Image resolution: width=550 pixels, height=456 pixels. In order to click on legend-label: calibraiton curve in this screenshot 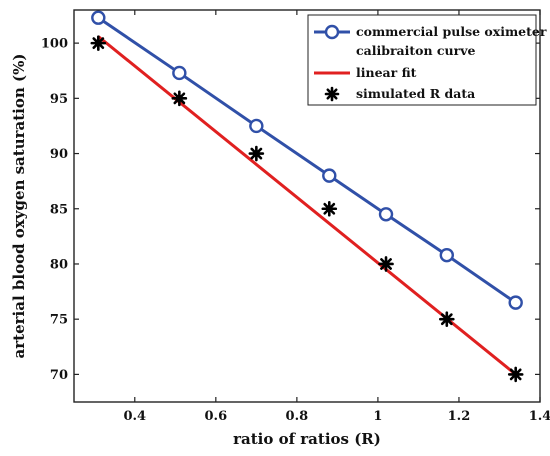, I will do `click(415, 50)`.